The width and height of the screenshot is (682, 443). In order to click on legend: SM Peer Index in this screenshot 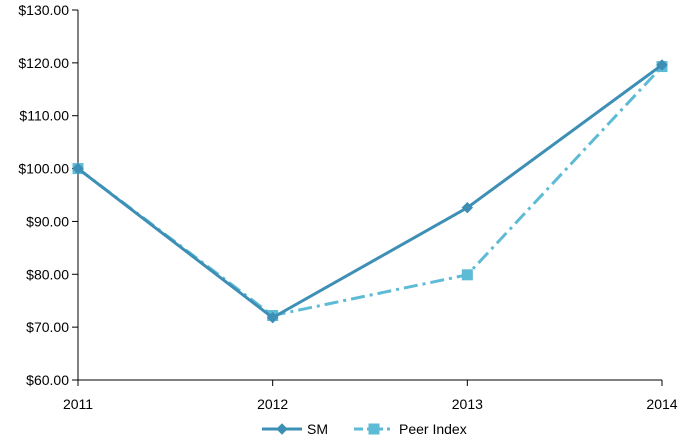, I will do `click(364, 429)`.